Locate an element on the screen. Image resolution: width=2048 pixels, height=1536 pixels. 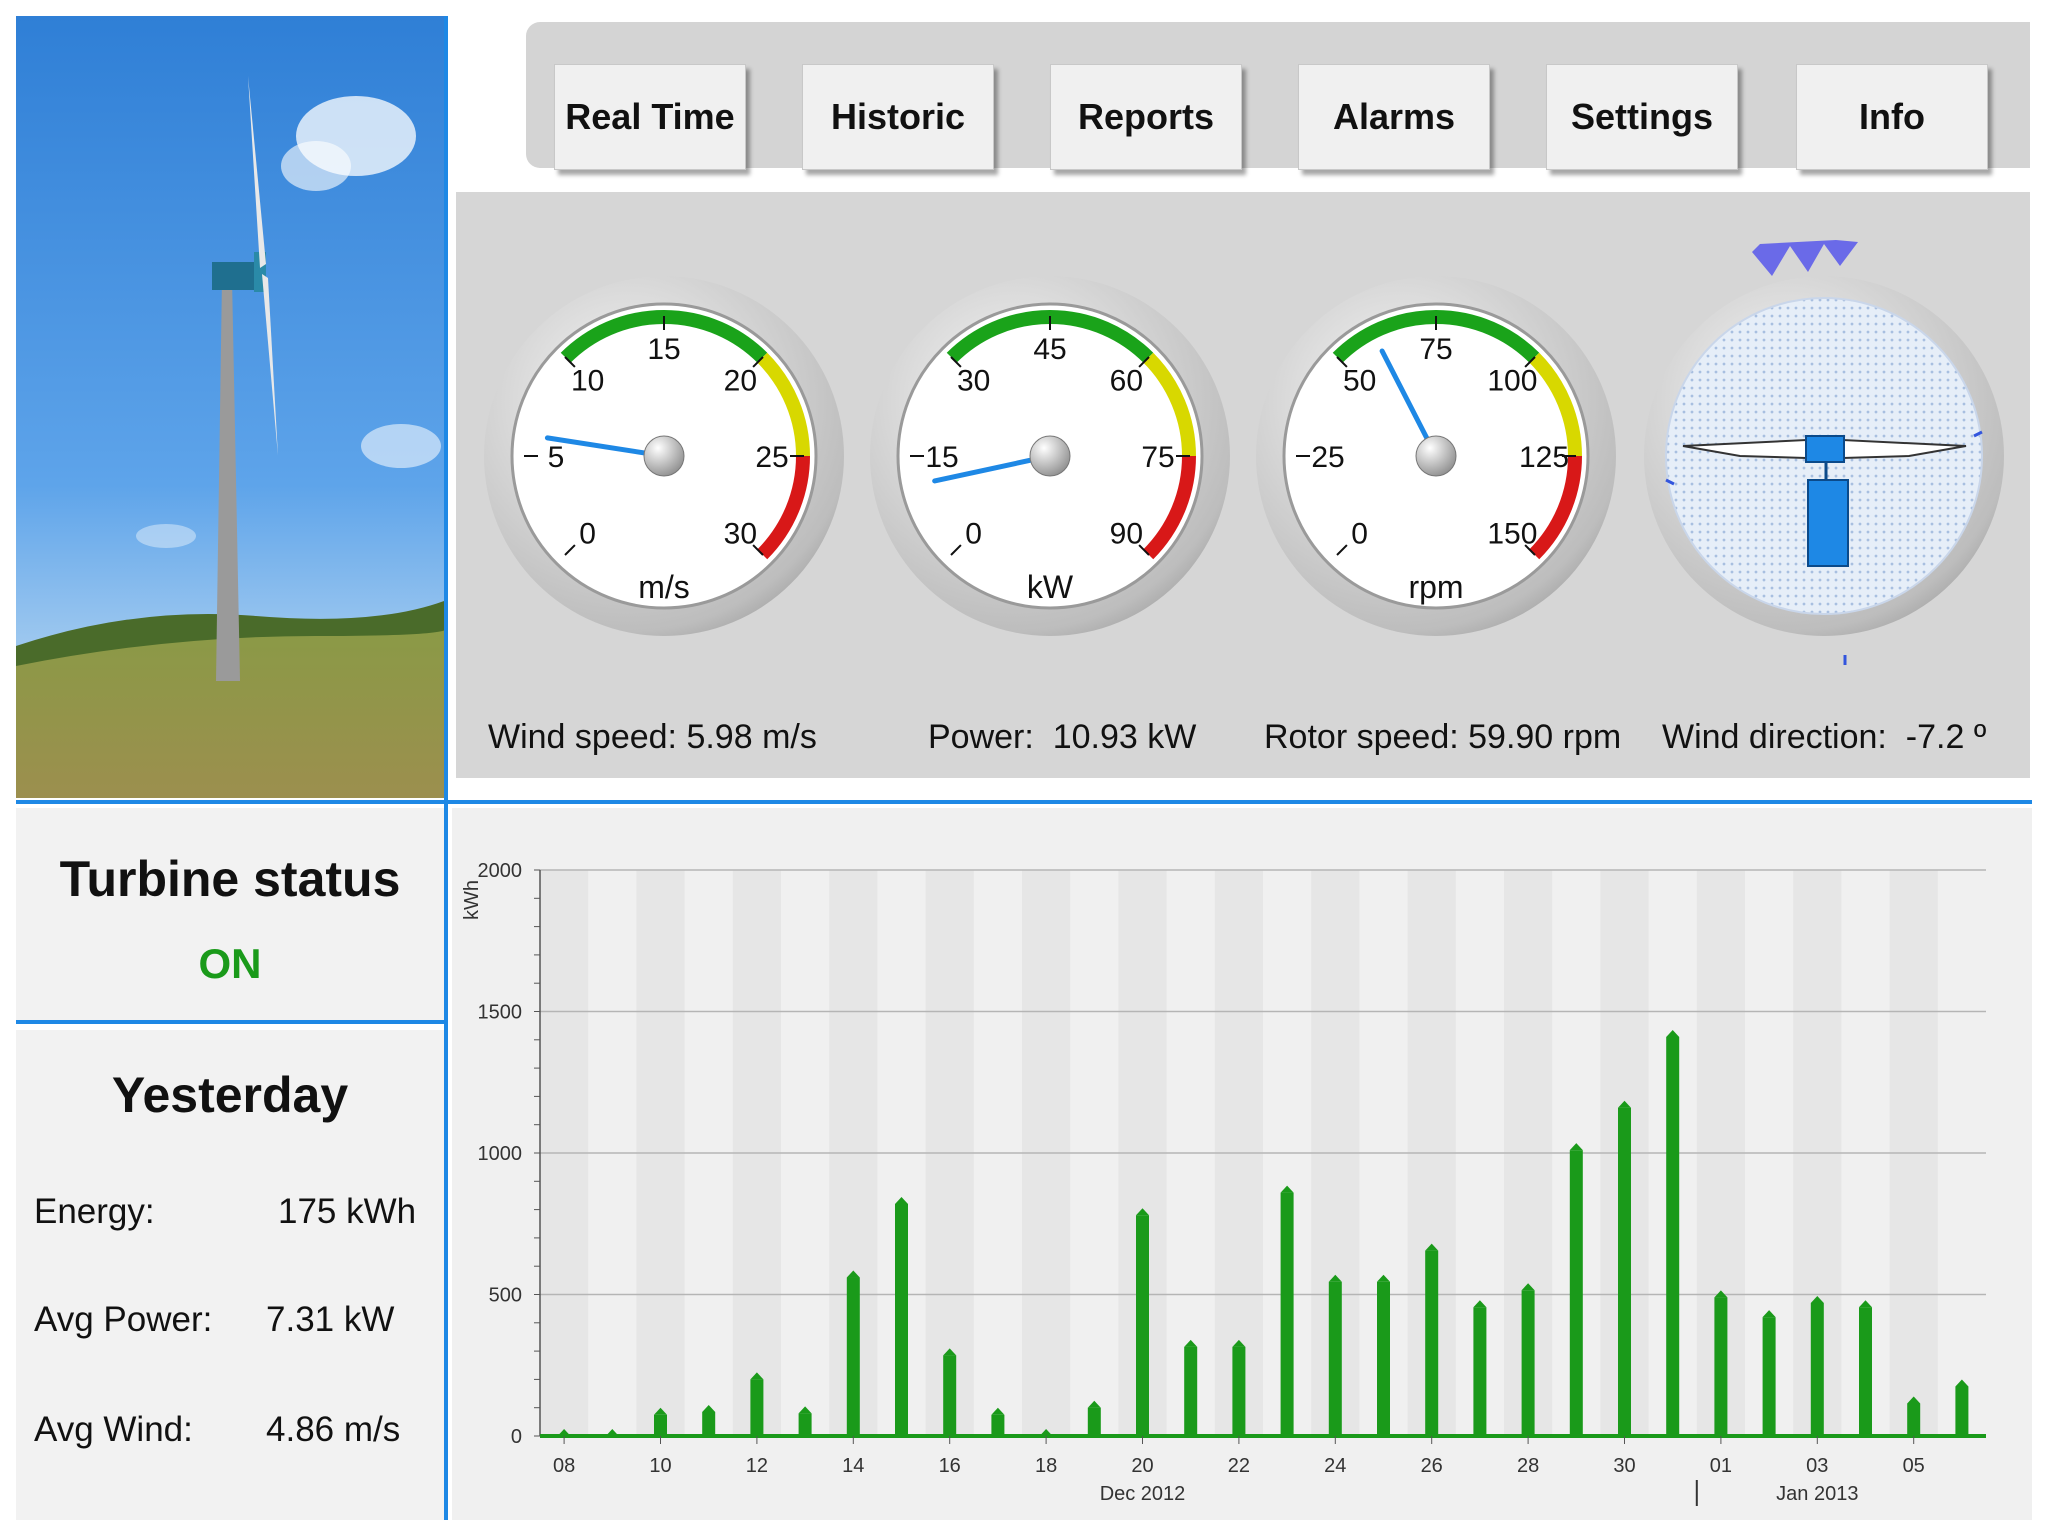
rotor-speed-readout: Rotor speed: 59.90 rpm is located at coordinates (1442, 737).